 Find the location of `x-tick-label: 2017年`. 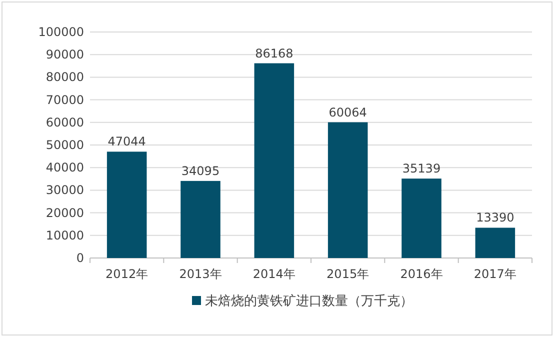

x-tick-label: 2017年 is located at coordinates (495, 274).